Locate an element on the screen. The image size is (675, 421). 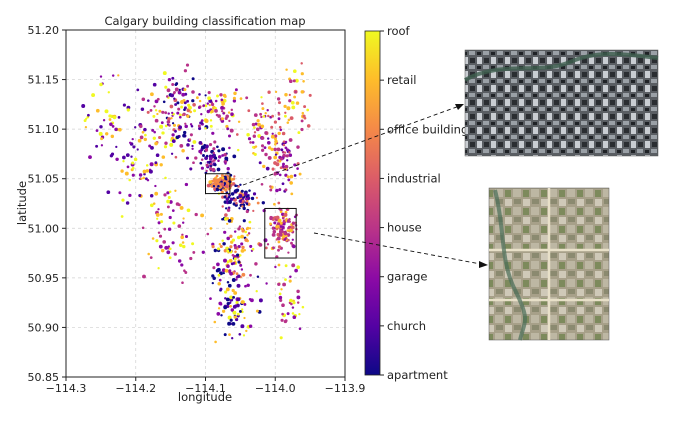
y-tick-label: 51.20 is located at coordinates (44, 30).